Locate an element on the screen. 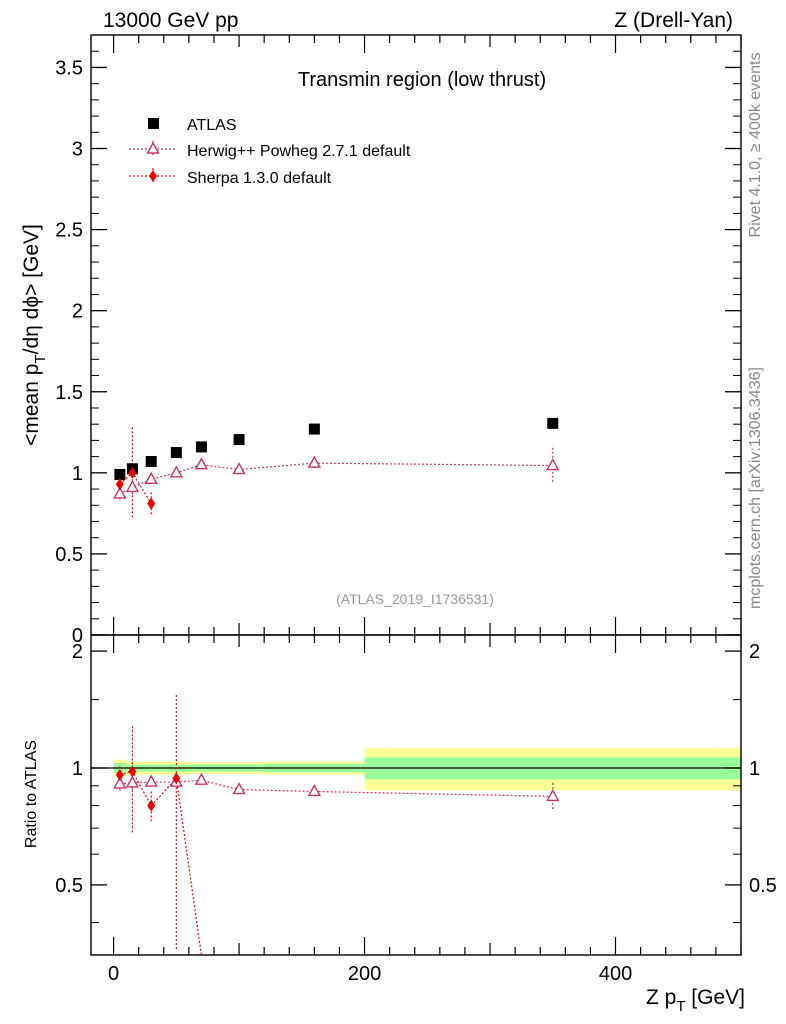  main-data-layer is located at coordinates (336, 468).